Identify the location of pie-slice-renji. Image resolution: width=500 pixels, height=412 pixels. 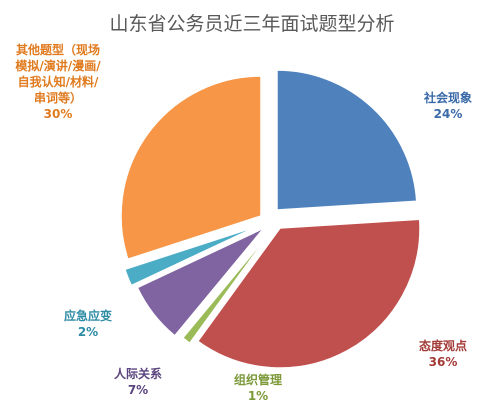
(200, 282).